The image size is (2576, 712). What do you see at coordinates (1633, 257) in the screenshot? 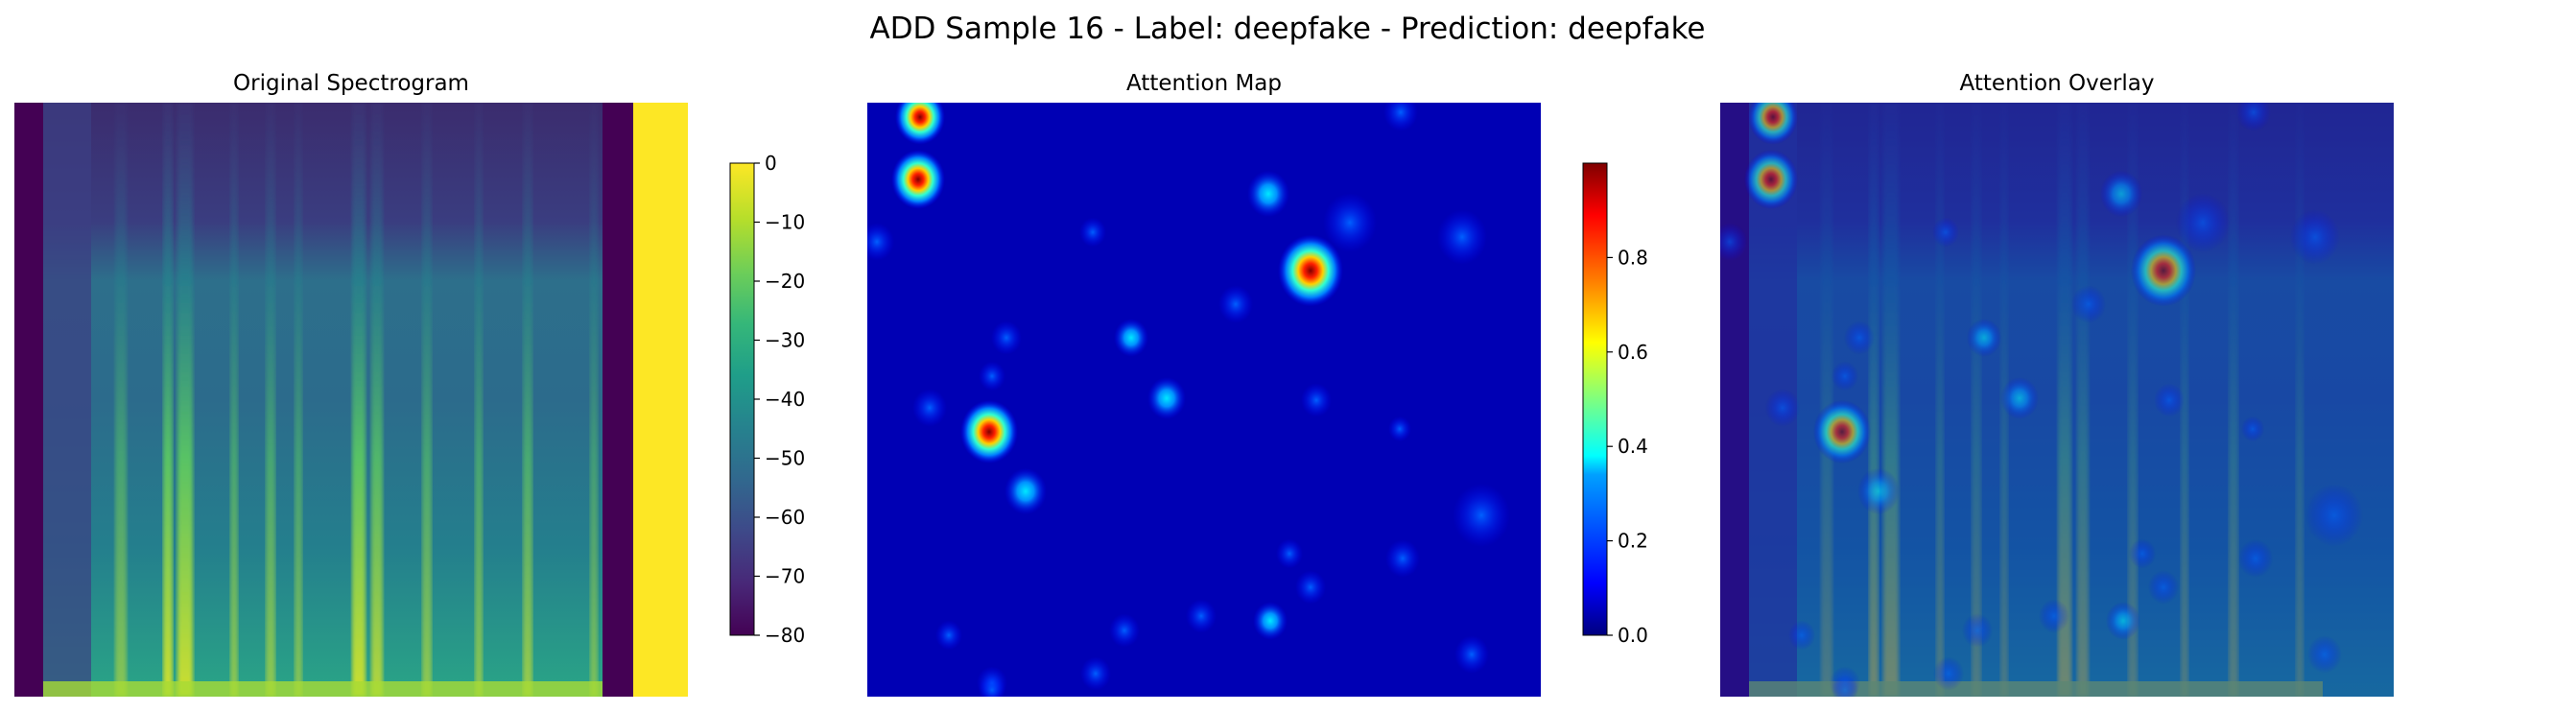
I see `cbar2-tick-label: 0.8` at bounding box center [1633, 257].